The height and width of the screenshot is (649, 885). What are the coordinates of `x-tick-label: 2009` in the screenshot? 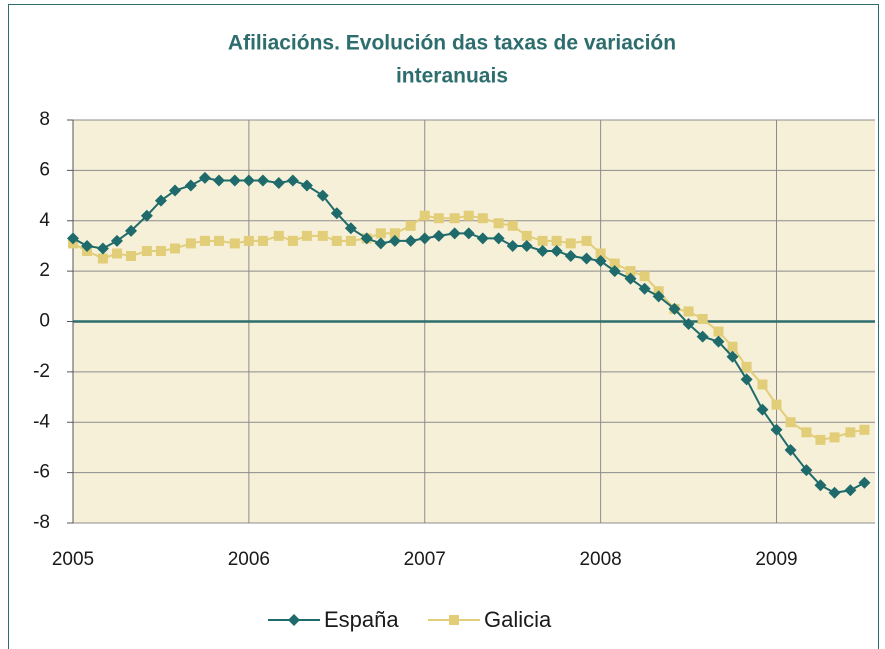 It's located at (776, 559).